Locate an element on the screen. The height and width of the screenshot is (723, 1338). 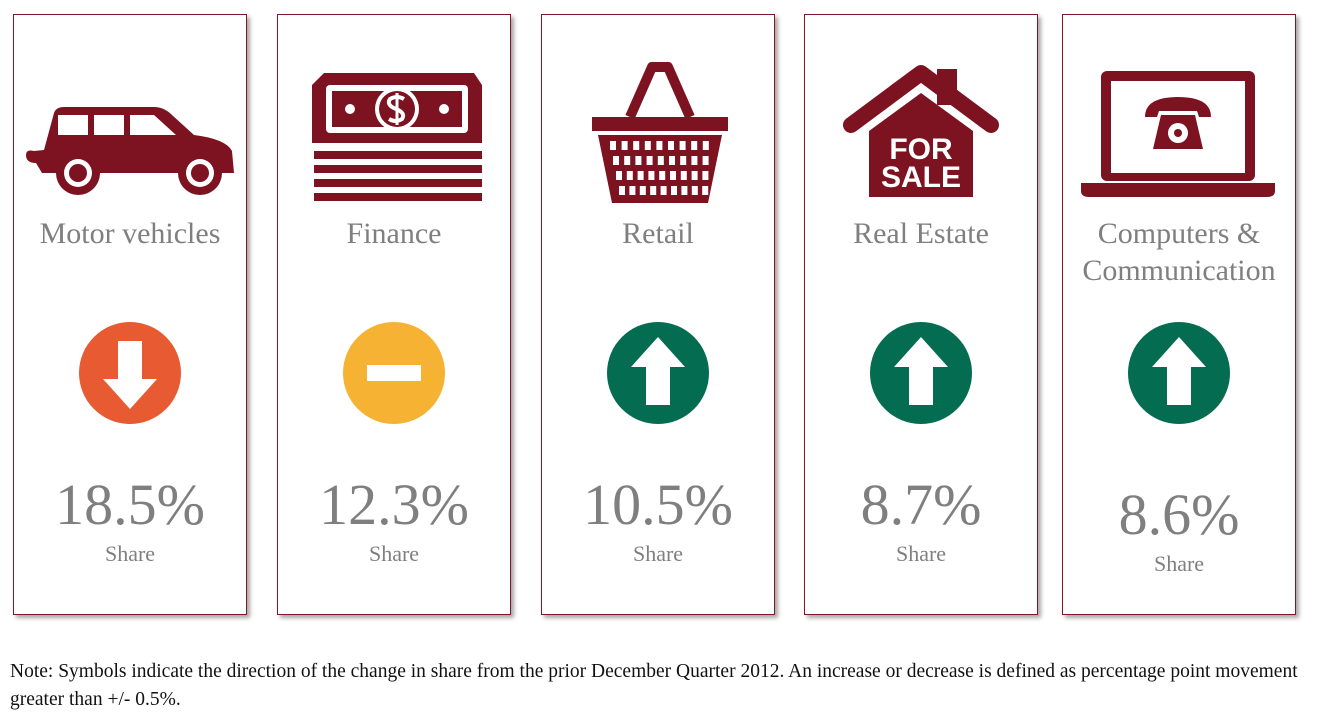
card: Motor vehicles 18.5% Share is located at coordinates (130, 314).